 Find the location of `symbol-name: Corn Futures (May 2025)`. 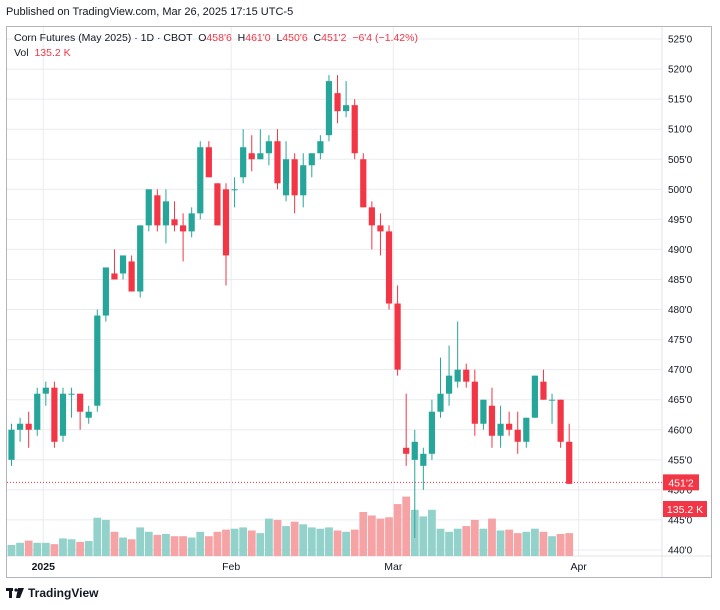

symbol-name: Corn Futures (May 2025) is located at coordinates (73, 38).